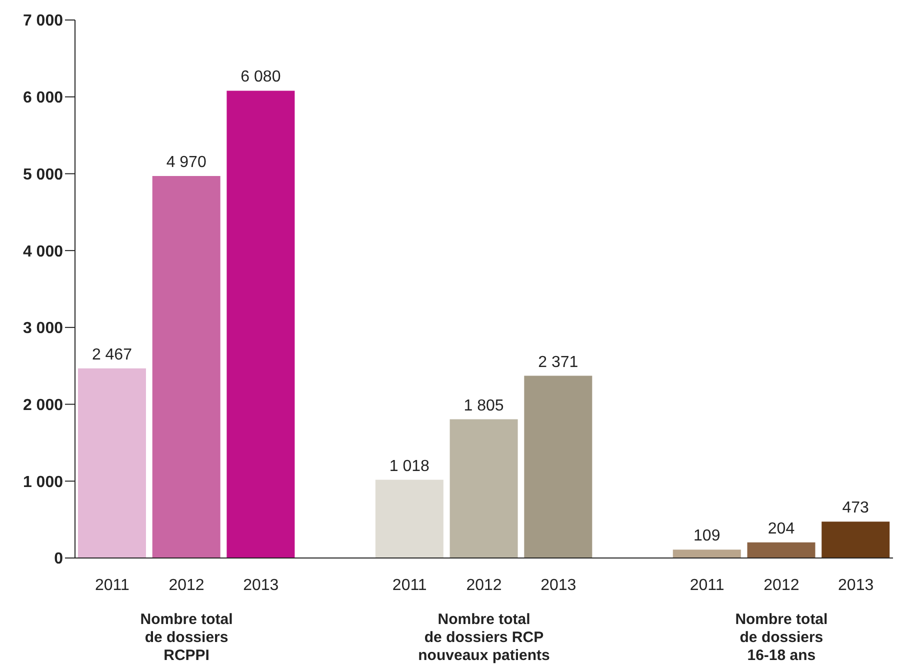 The width and height of the screenshot is (901, 670). I want to click on y-tick-label: 3 000, so click(43, 329).